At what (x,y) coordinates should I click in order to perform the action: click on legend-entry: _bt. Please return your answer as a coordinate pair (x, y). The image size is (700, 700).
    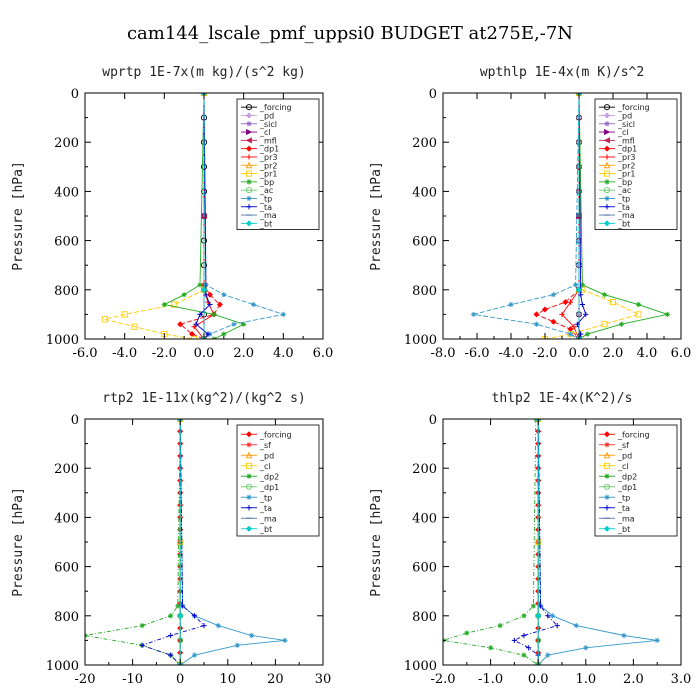
    Looking at the image, I should click on (265, 529).